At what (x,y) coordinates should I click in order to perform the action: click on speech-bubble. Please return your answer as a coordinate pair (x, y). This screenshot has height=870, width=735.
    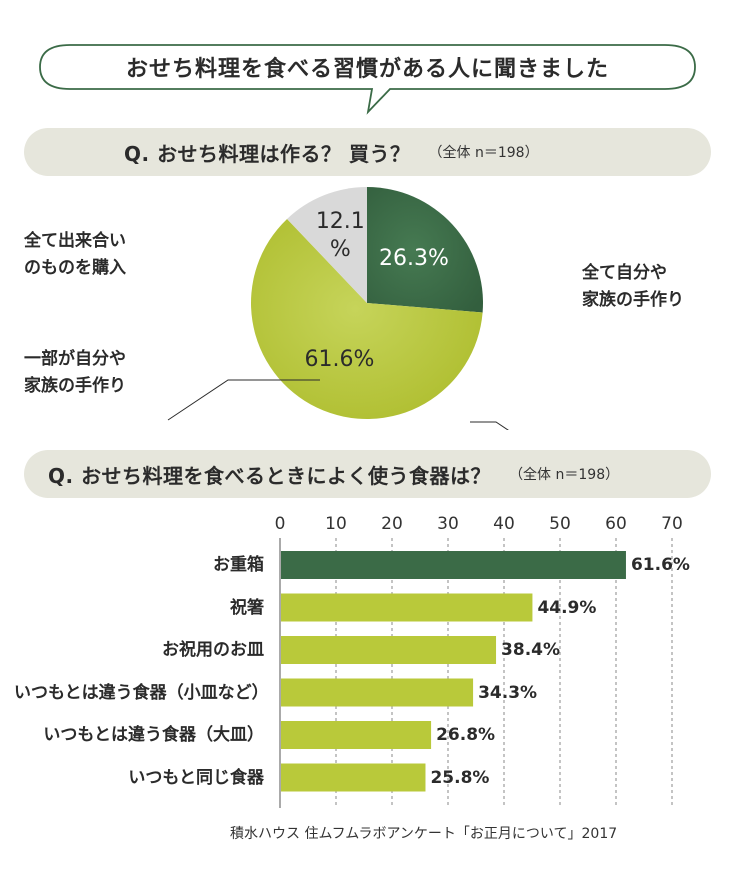
    Looking at the image, I should click on (367, 79).